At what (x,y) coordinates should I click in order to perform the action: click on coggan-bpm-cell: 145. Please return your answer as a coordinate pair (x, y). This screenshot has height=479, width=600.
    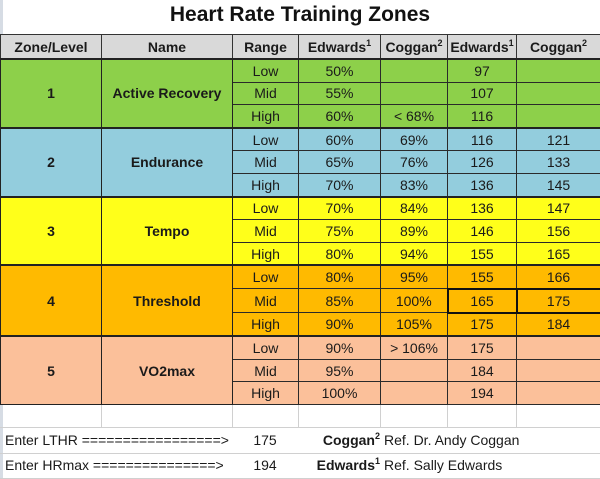
    Looking at the image, I should click on (558, 184).